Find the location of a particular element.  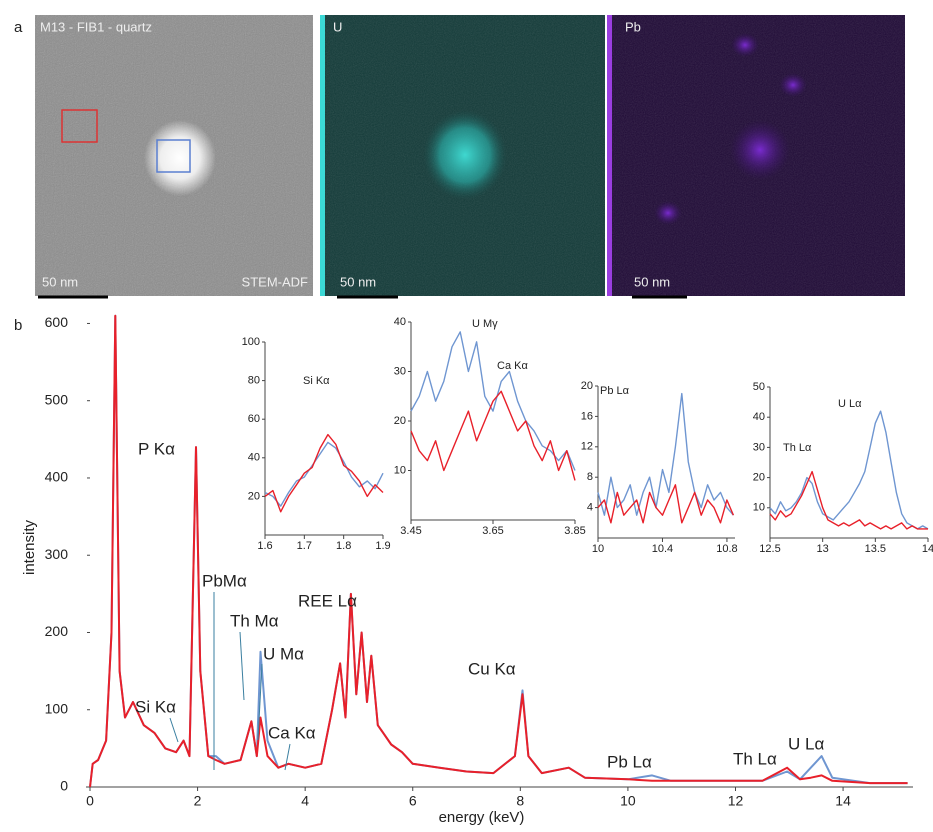

x-tick-label: 1.7 is located at coordinates (304, 546).